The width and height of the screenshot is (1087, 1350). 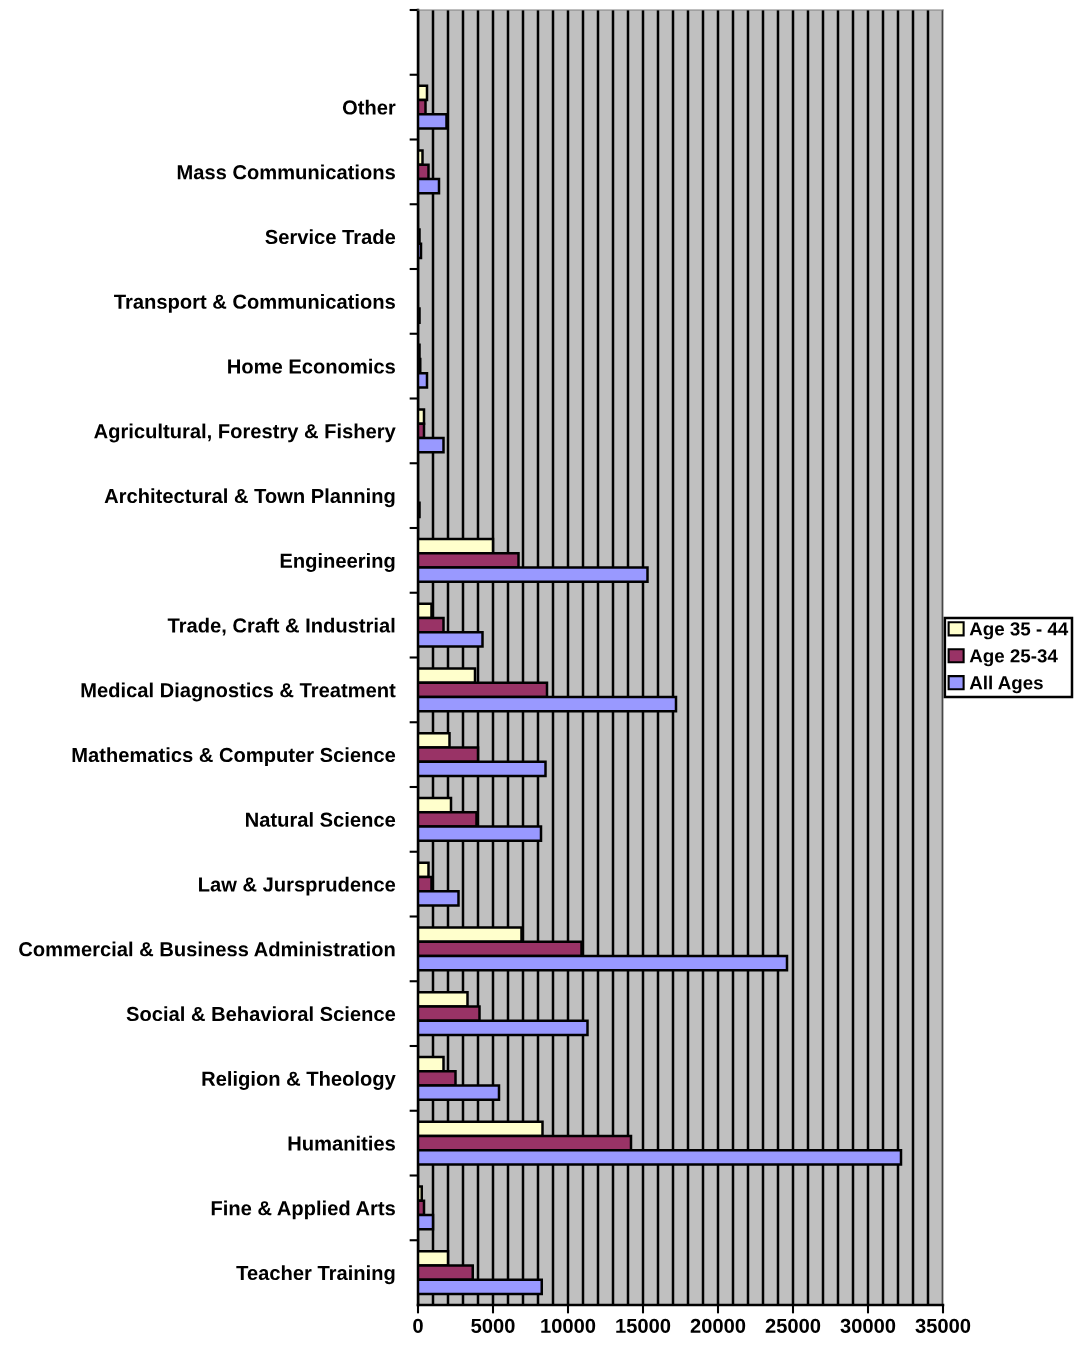 What do you see at coordinates (793, 1325) in the screenshot?
I see `x-tick-label: 25000` at bounding box center [793, 1325].